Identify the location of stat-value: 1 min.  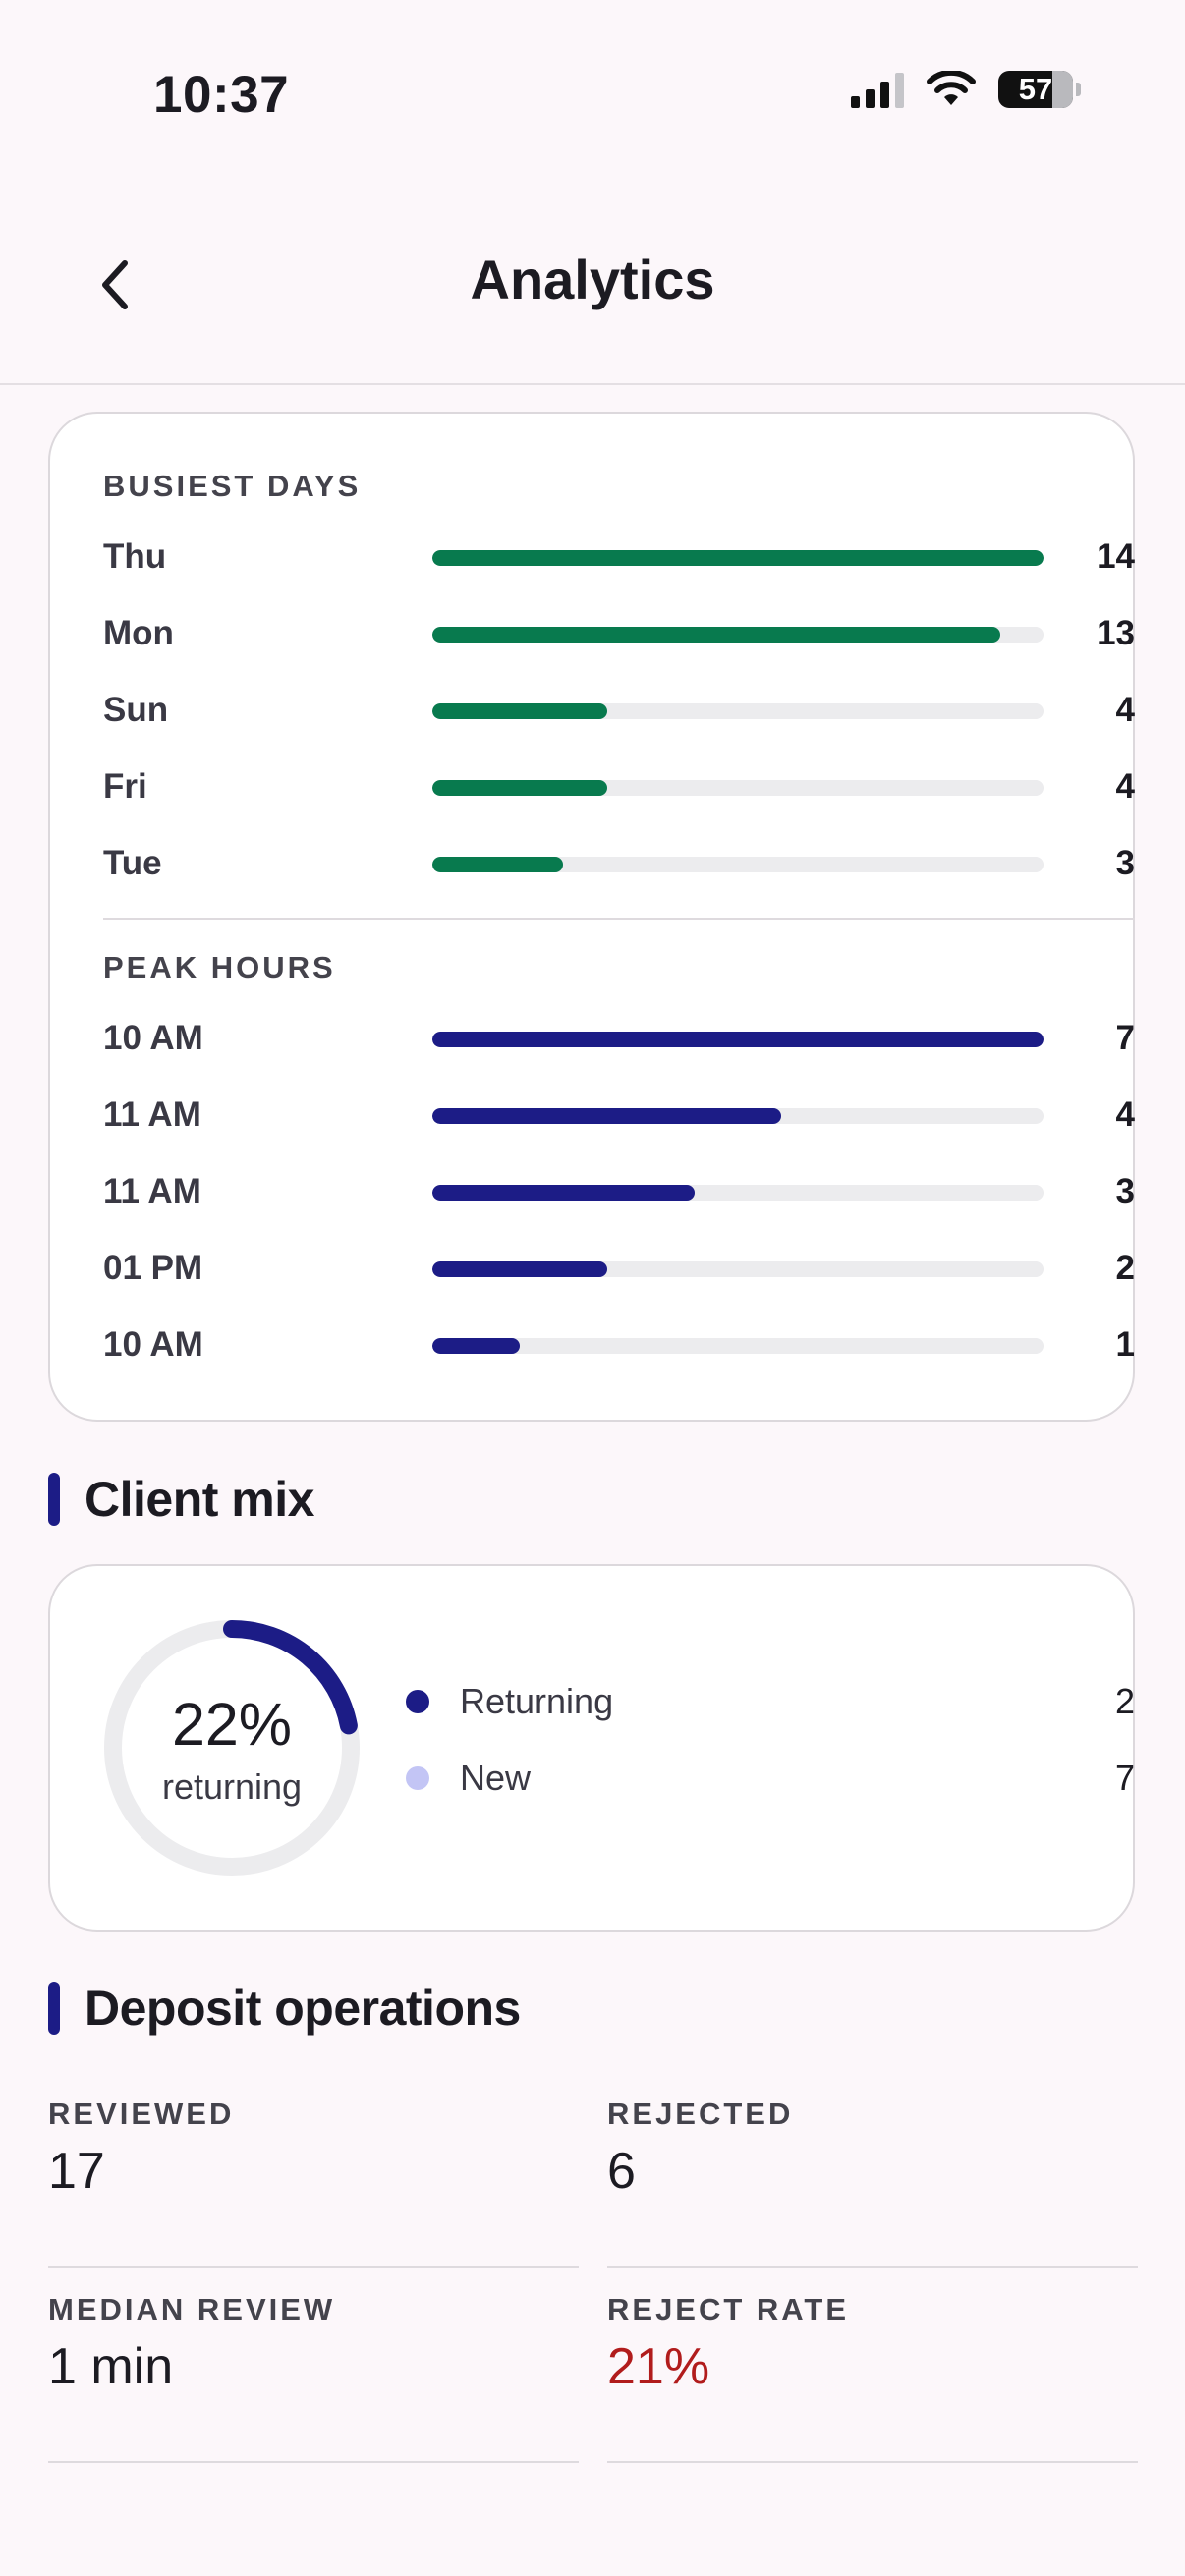
(111, 2366).